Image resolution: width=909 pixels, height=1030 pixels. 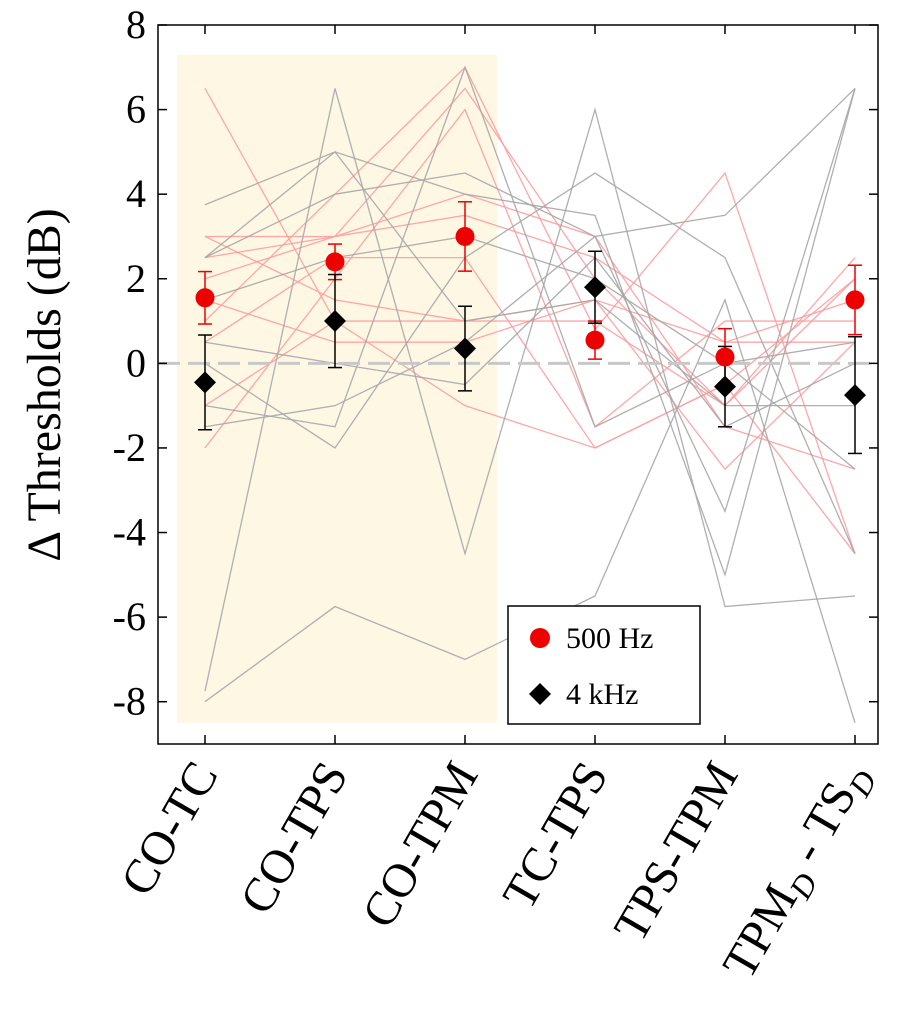 I want to click on legend-marker-4khz, so click(x=540, y=694).